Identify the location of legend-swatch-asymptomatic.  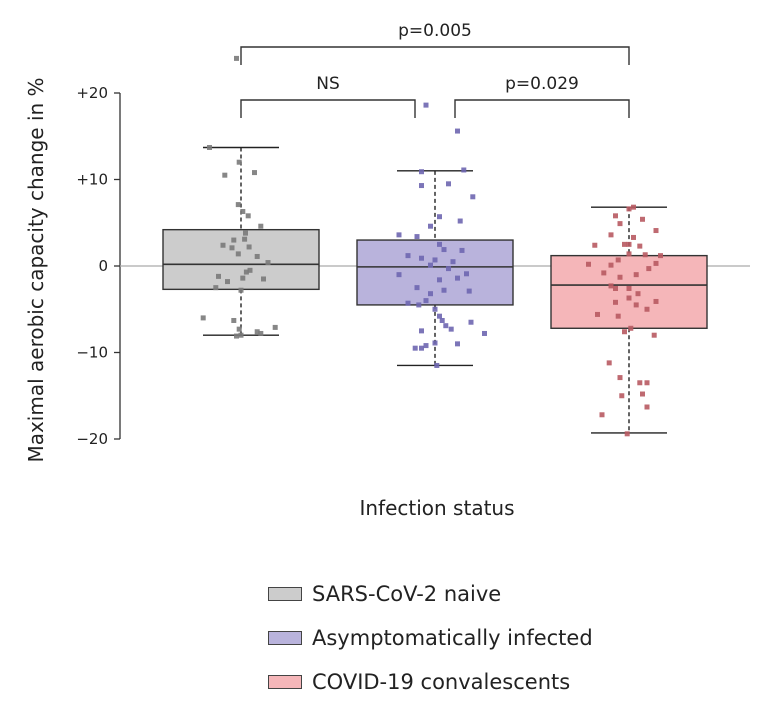
(285, 638).